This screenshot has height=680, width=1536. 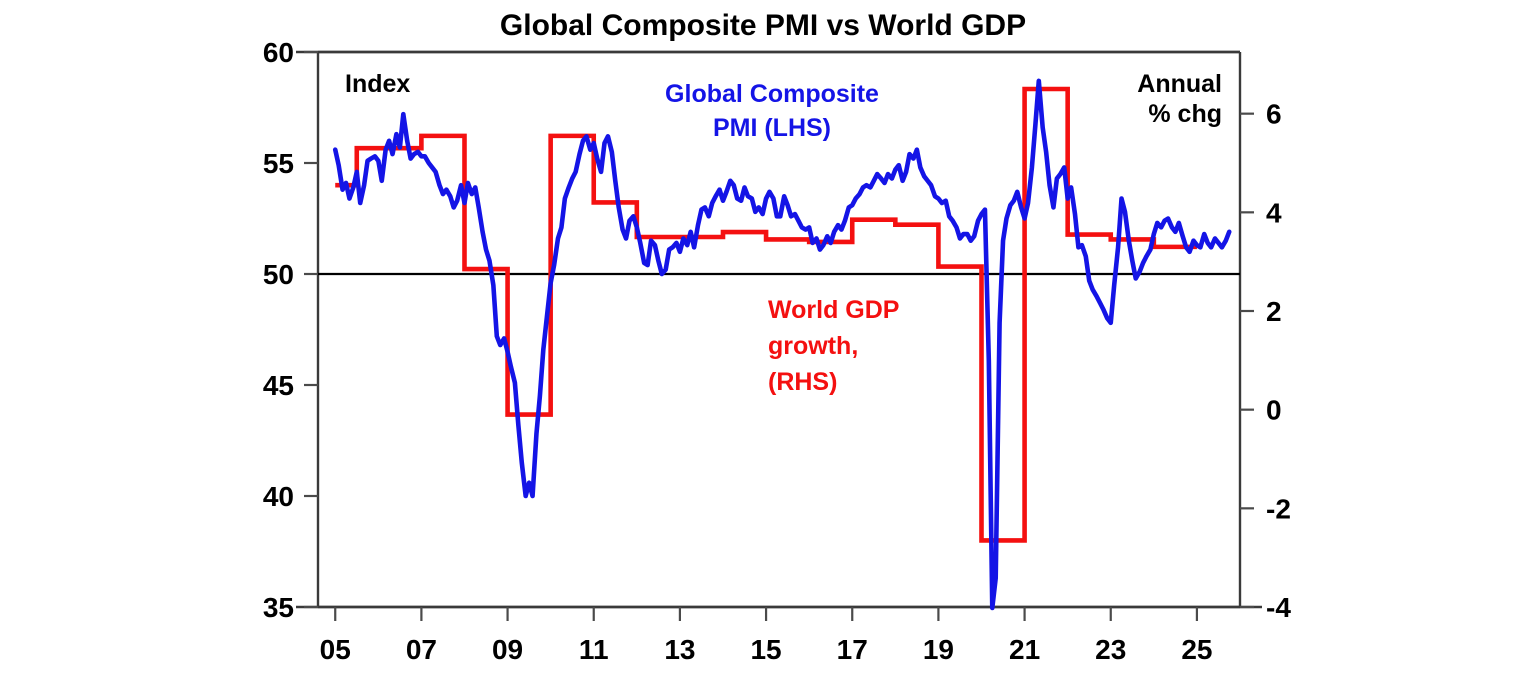 I want to click on legend-gdp-line1: World GDP, so click(x=833, y=310).